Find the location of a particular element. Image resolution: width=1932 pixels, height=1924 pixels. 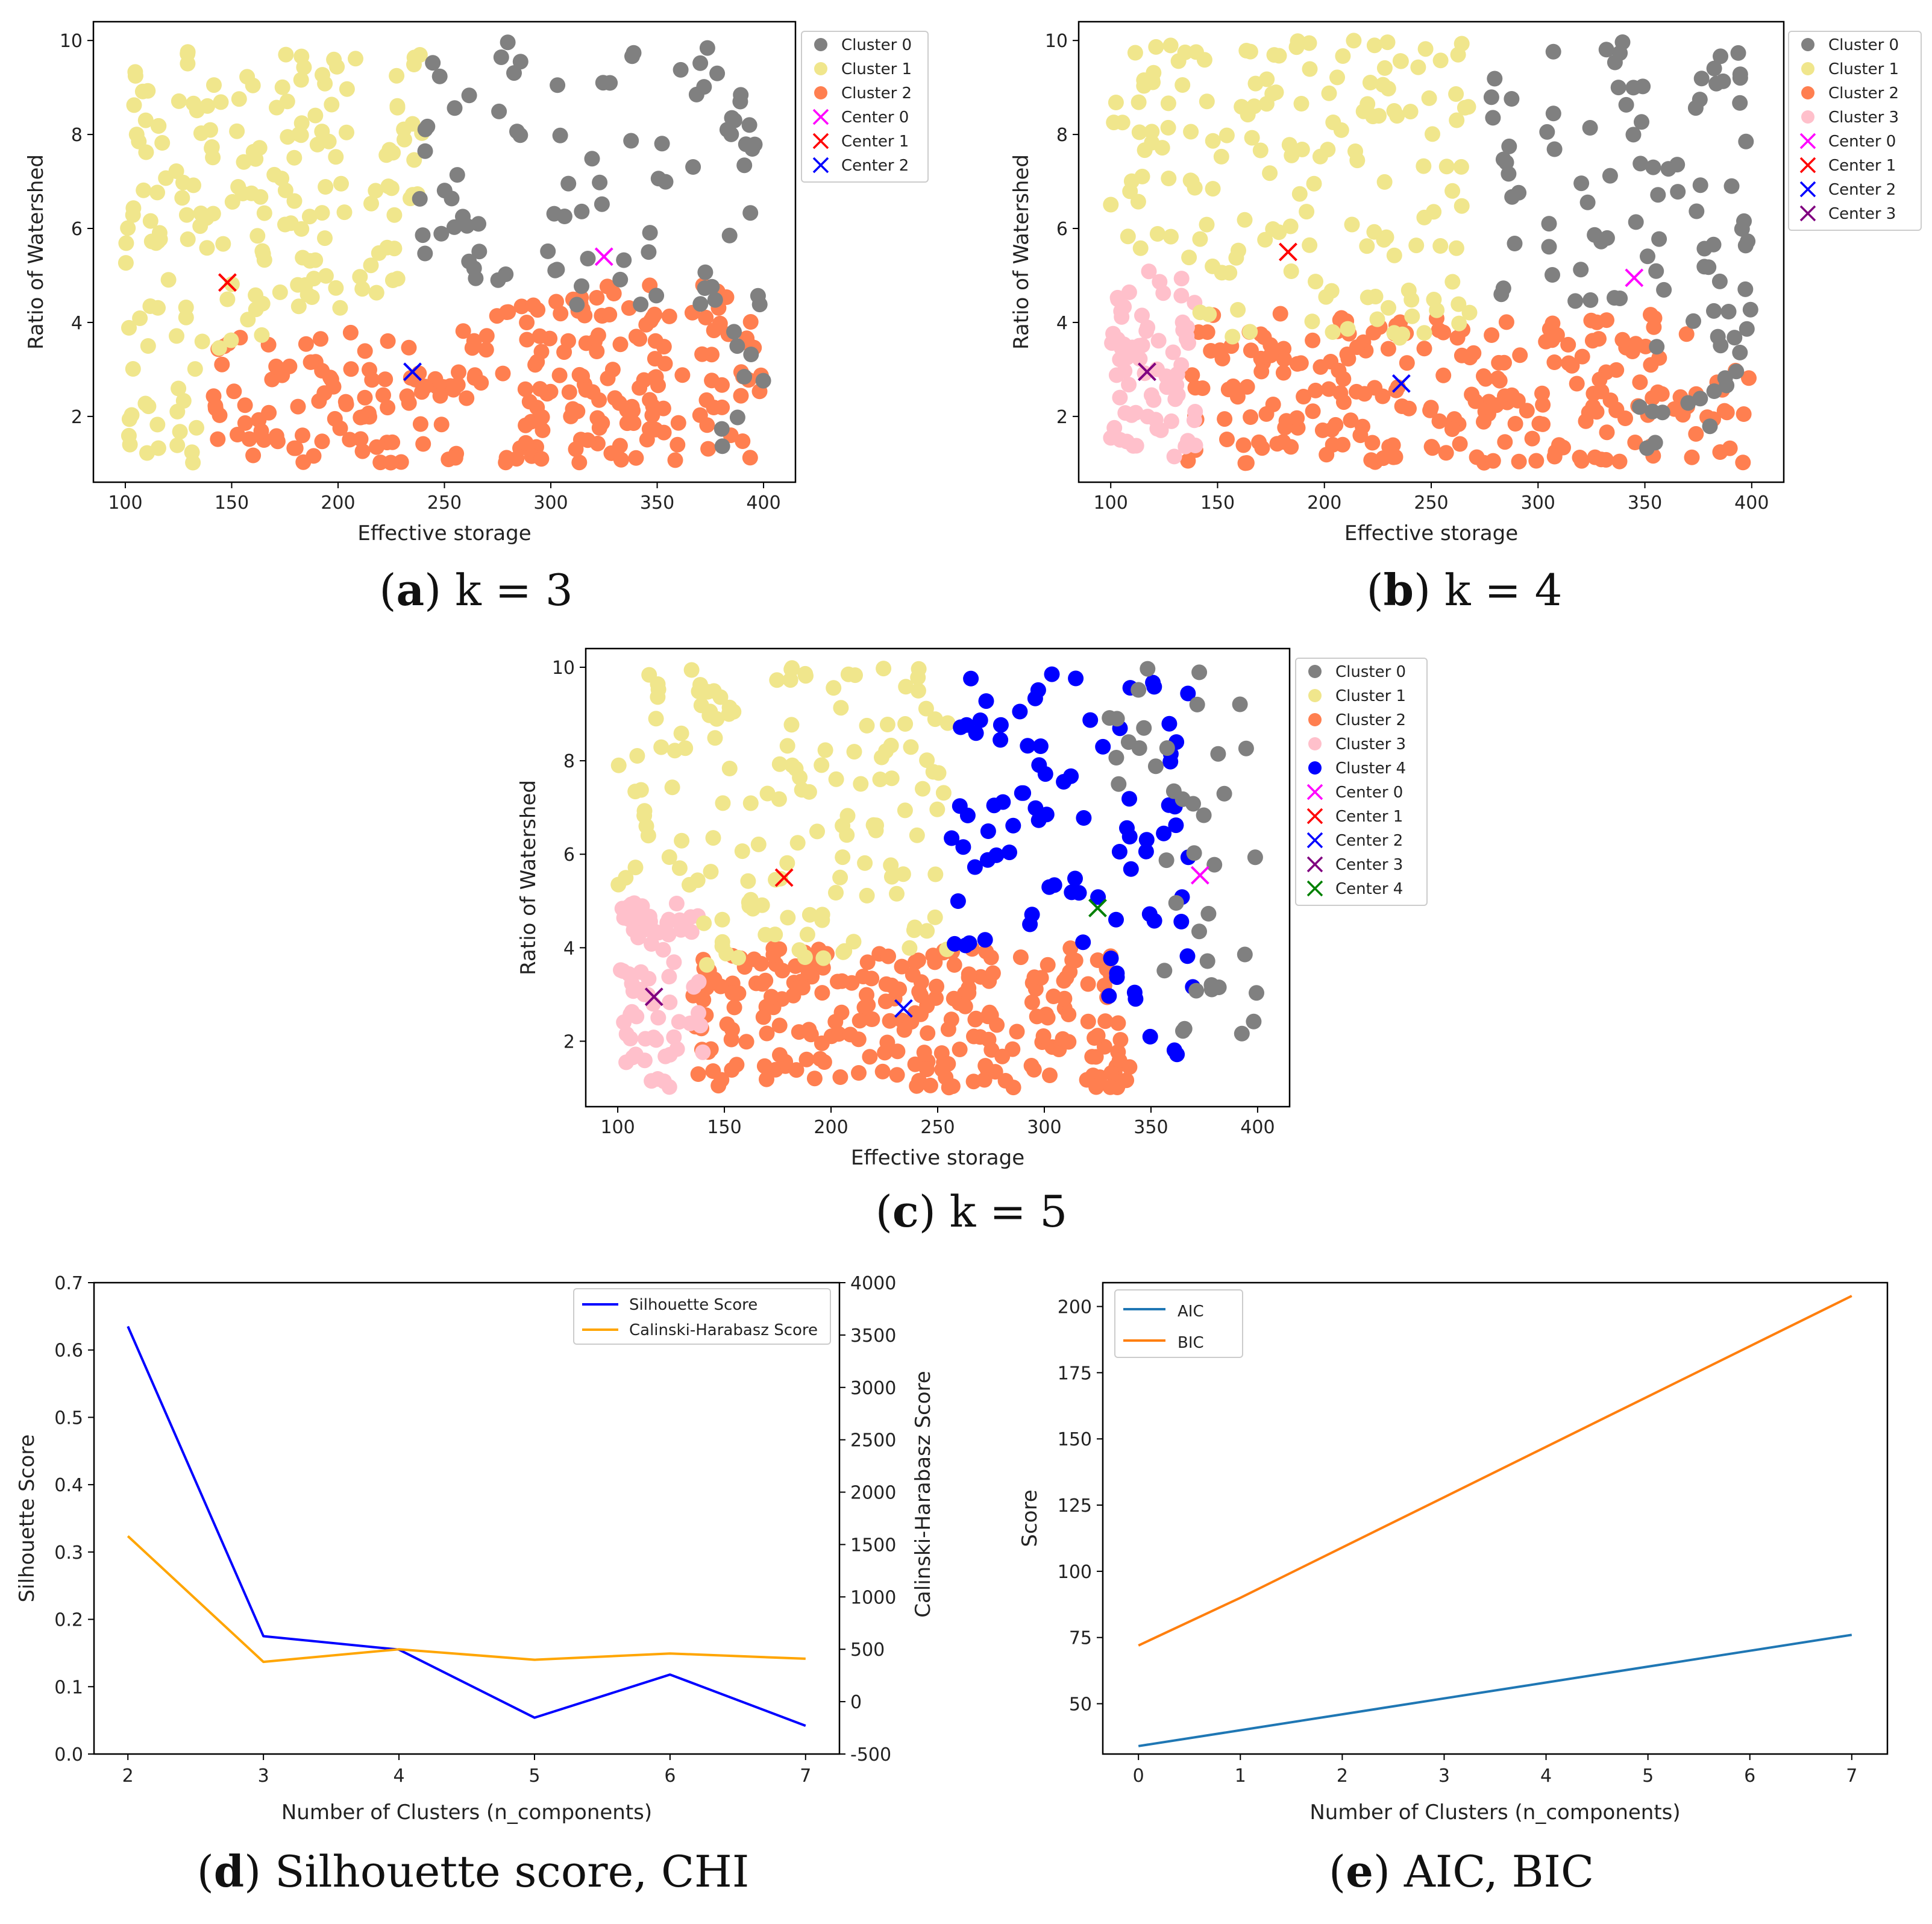

x-tick-label: 150 is located at coordinates (1217, 503).